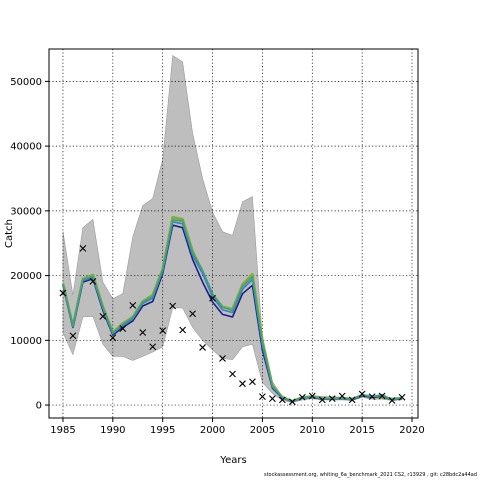  Describe the element at coordinates (26, 82) in the screenshot. I see `y-tick-label: 50000` at that location.